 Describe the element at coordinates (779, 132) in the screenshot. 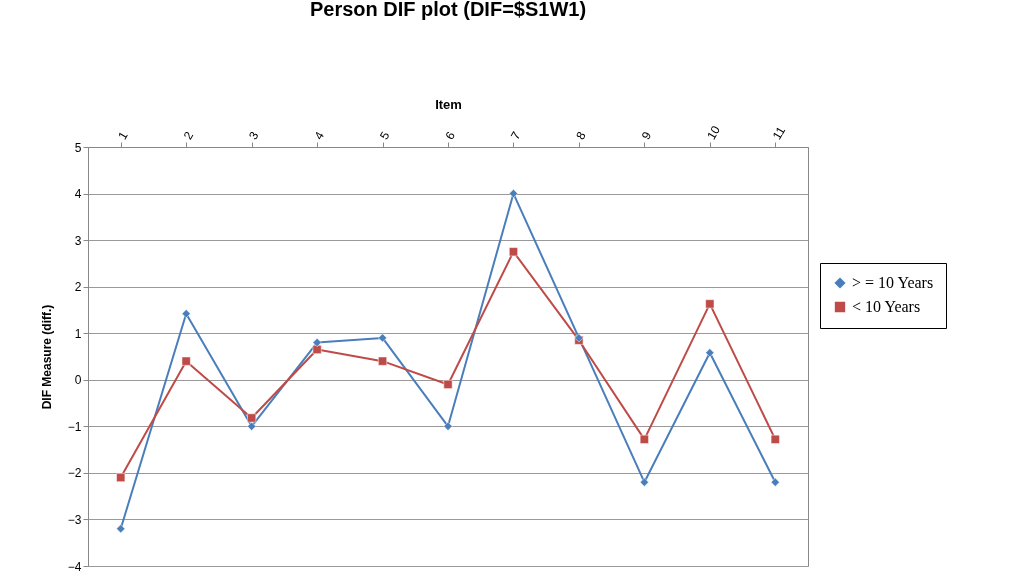

I see `x-tick-label: 11` at that location.